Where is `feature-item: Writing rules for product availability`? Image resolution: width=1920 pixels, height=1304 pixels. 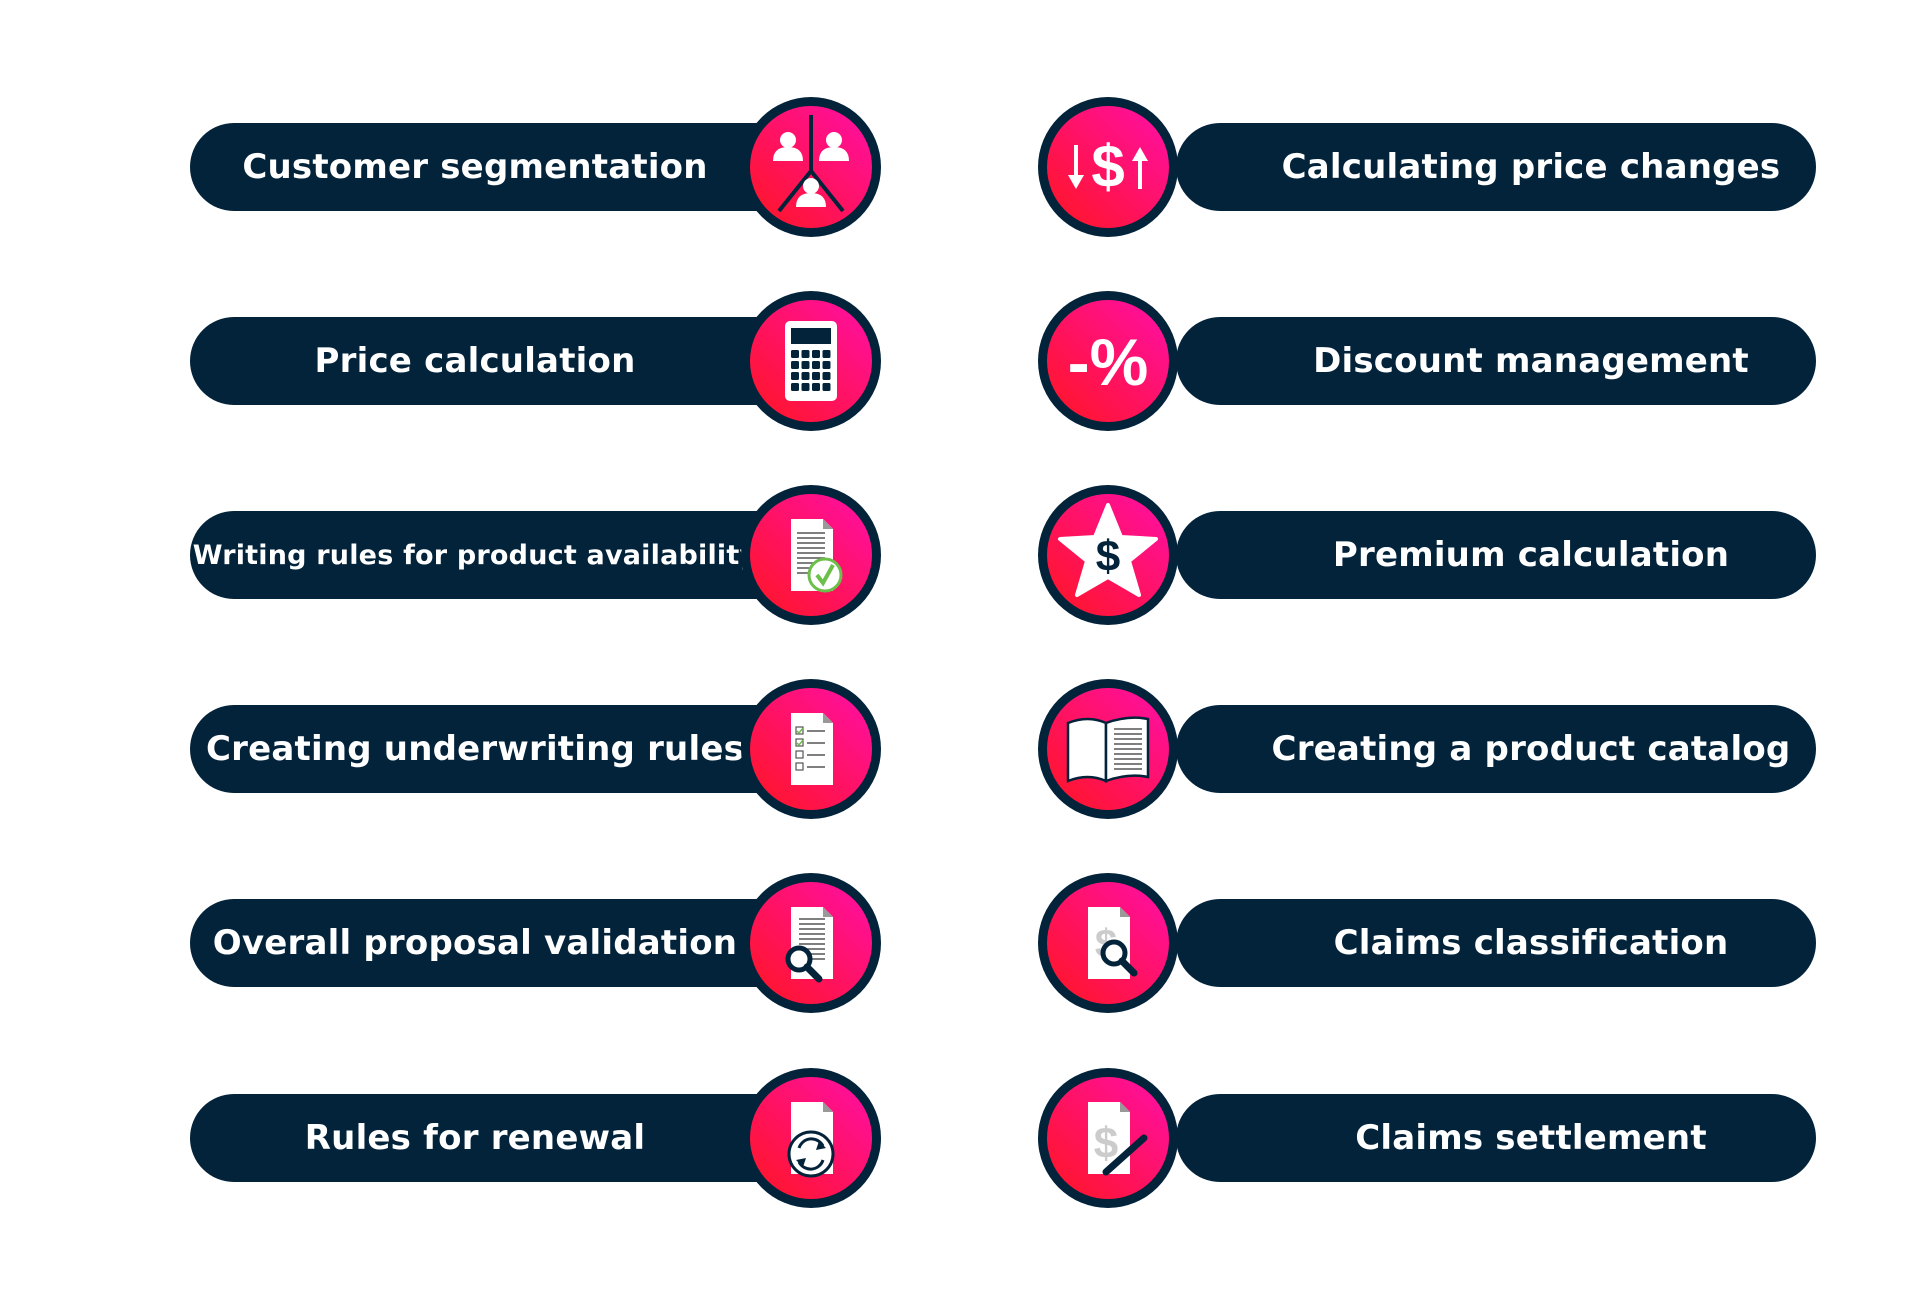 feature-item: Writing rules for product availability is located at coordinates (580, 555).